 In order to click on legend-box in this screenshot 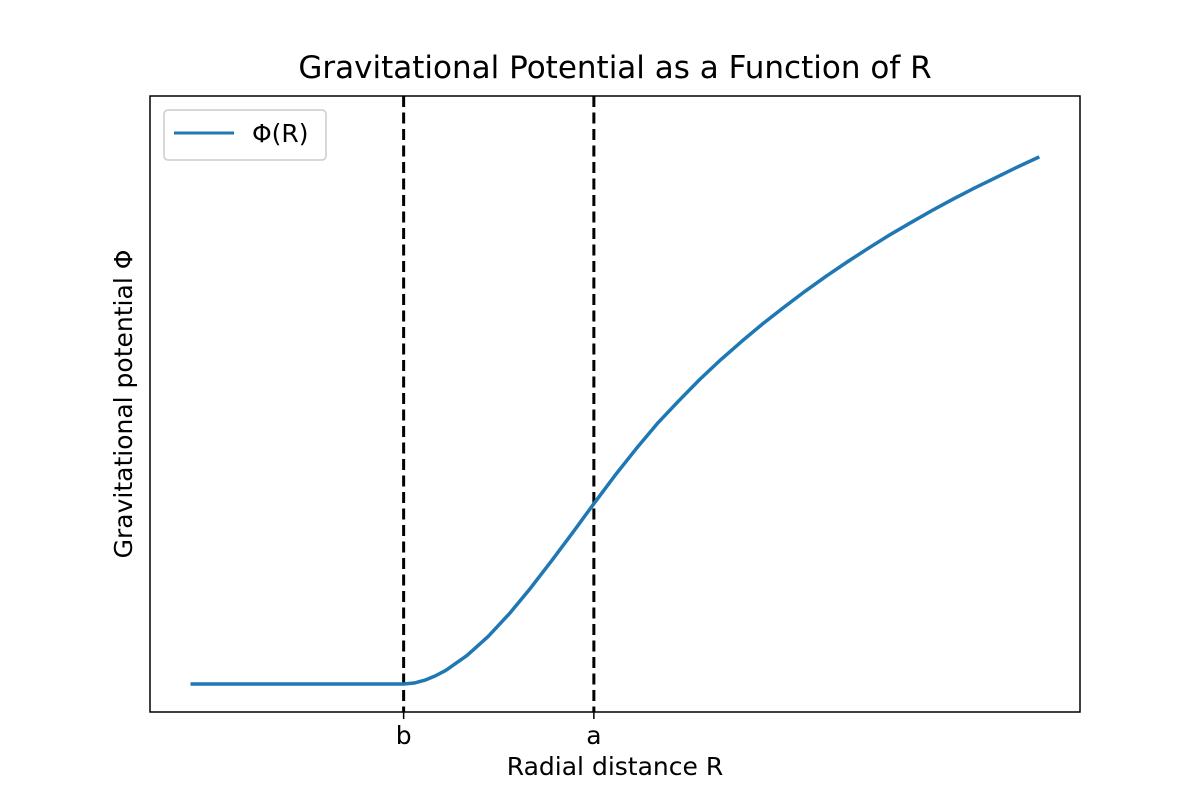, I will do `click(245, 135)`.